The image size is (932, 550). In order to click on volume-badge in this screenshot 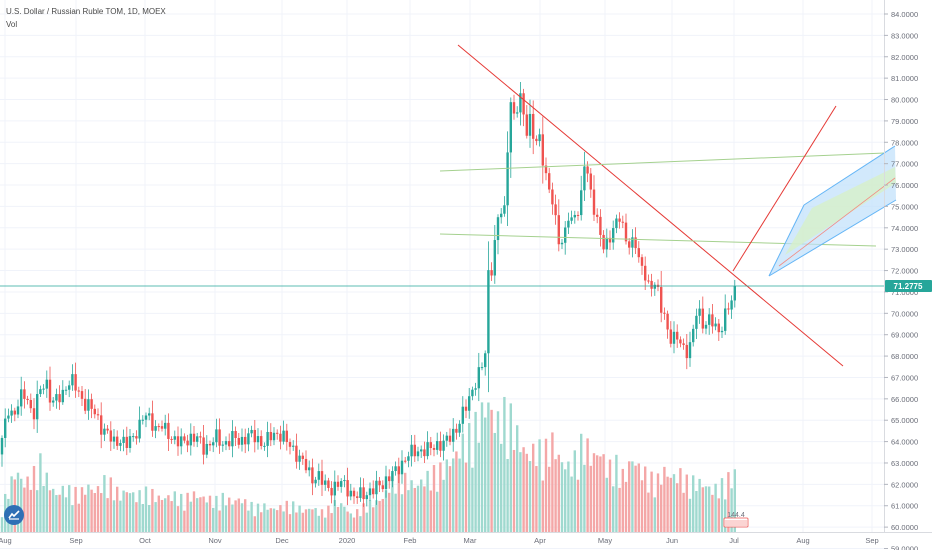, I will do `click(736, 522)`.